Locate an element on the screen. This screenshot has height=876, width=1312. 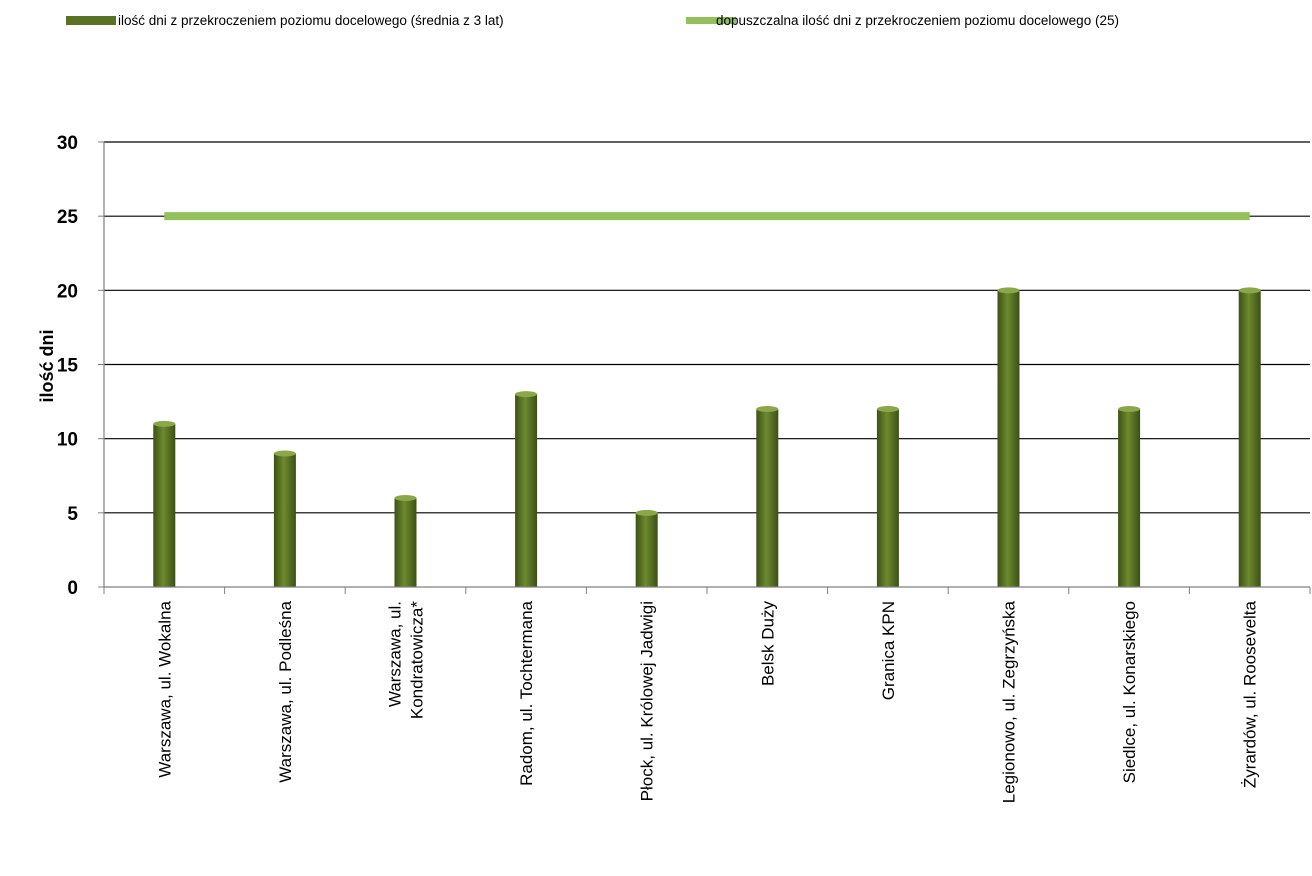
x-category-label: Legionowo, ul. Zegrzyńska is located at coordinates (1009, 701).